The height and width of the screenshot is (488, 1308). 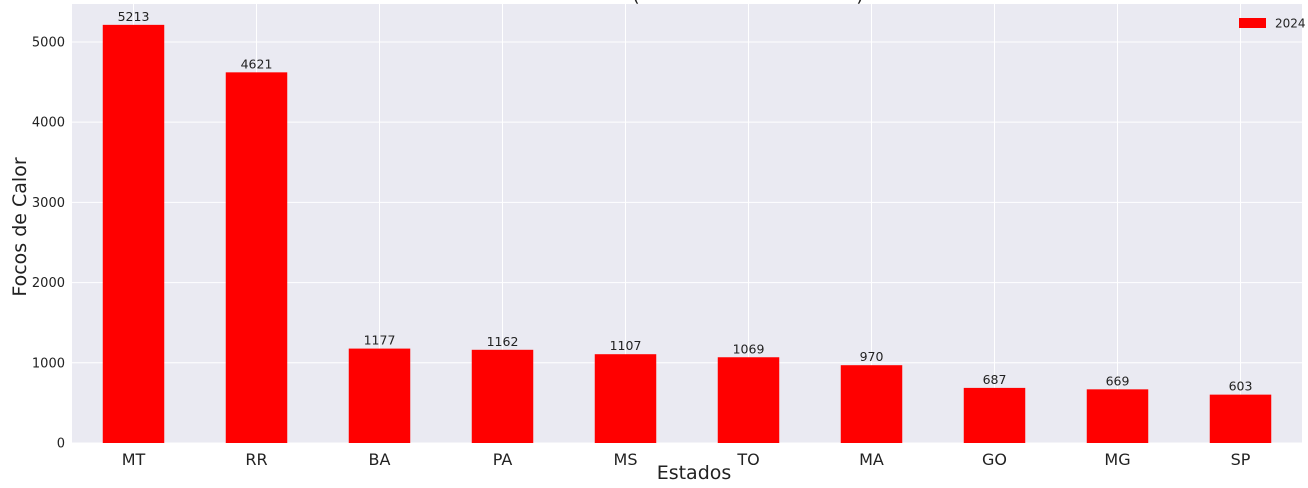 I want to click on data-label-mt: 5213, so click(x=134, y=16).